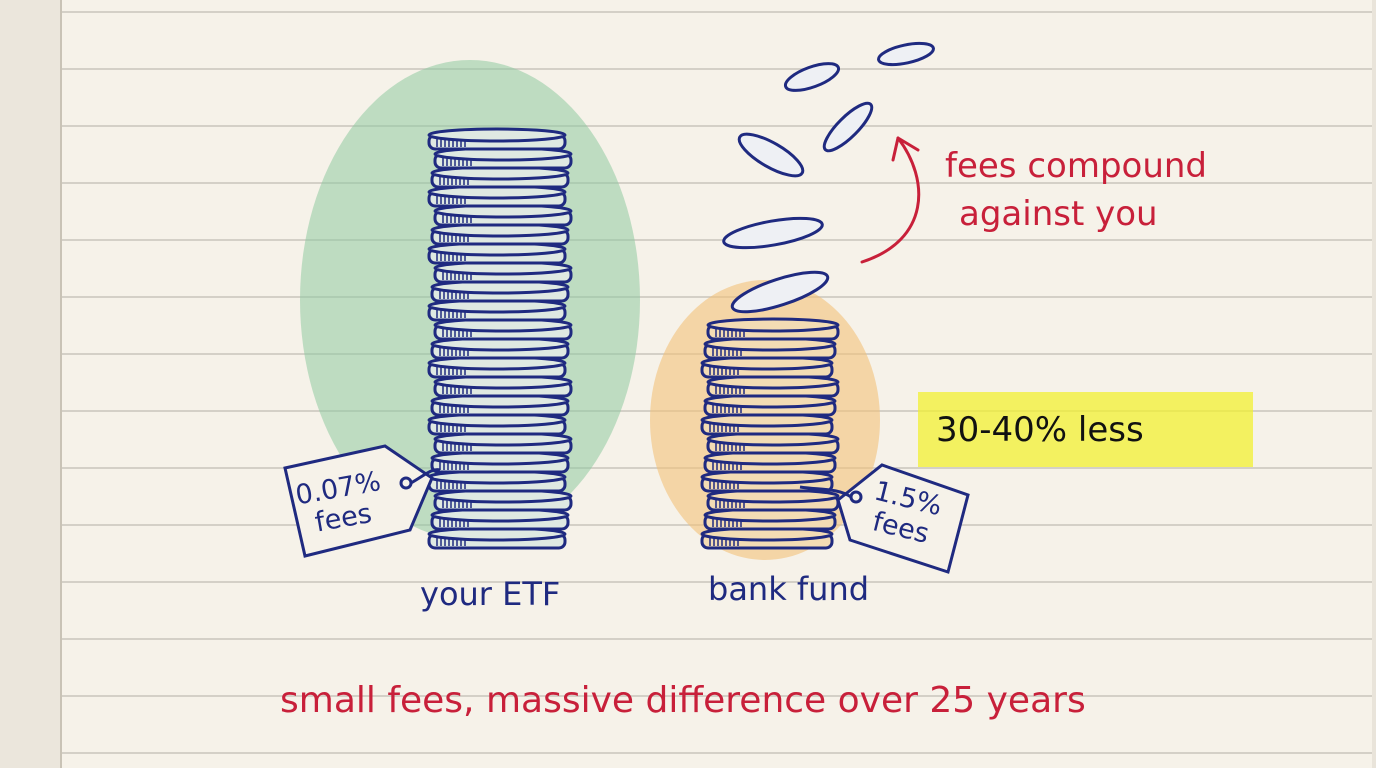 The width and height of the screenshot is (1376, 768). I want to click on annotation-line-2: against you, so click(1058, 214).